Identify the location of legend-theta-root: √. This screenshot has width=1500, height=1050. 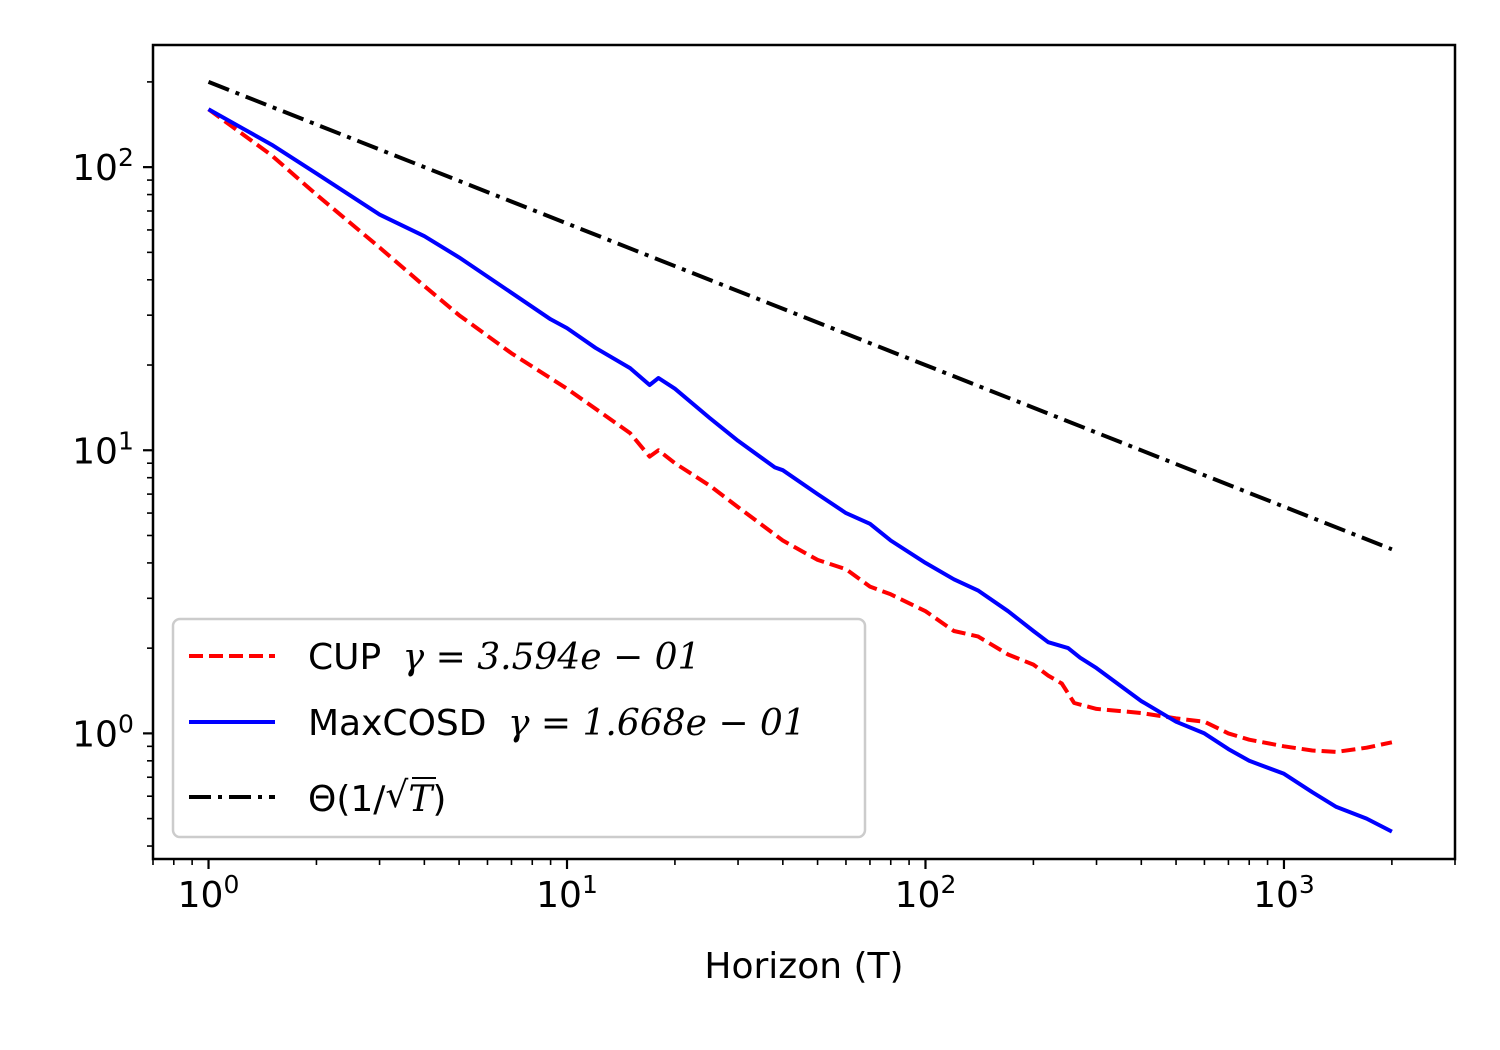
(396, 795).